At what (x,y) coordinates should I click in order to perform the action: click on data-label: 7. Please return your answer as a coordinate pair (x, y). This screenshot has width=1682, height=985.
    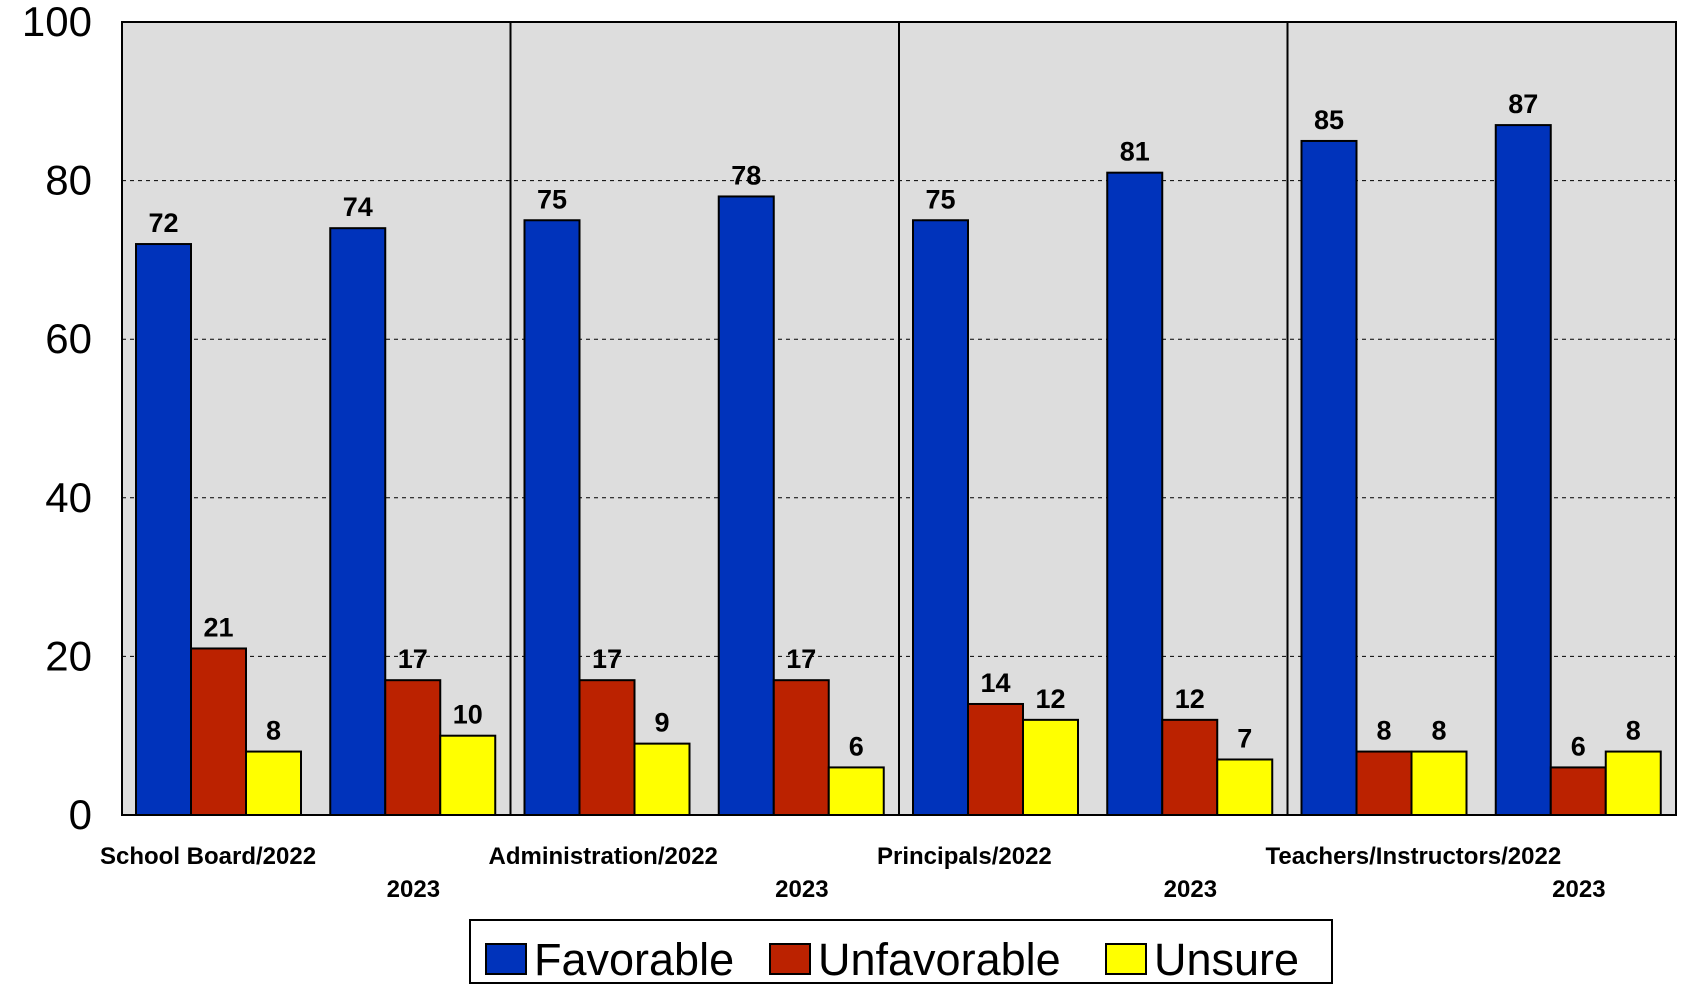
    Looking at the image, I should click on (1244, 738).